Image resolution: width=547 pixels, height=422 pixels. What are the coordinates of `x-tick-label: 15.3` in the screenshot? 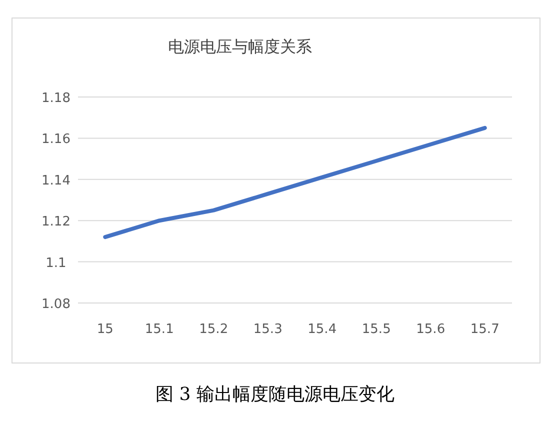 It's located at (267, 329).